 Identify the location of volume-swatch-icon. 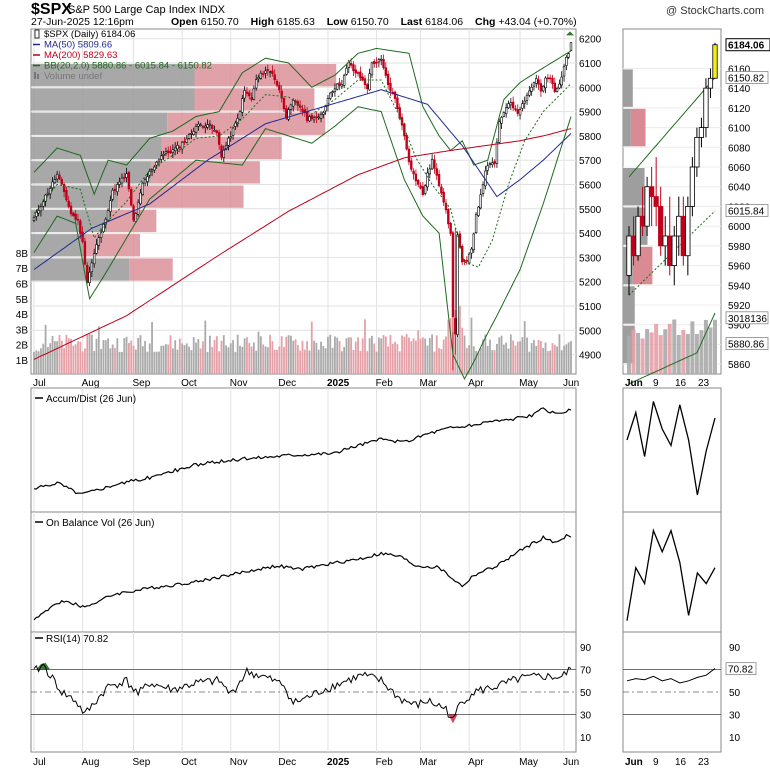
(35, 75).